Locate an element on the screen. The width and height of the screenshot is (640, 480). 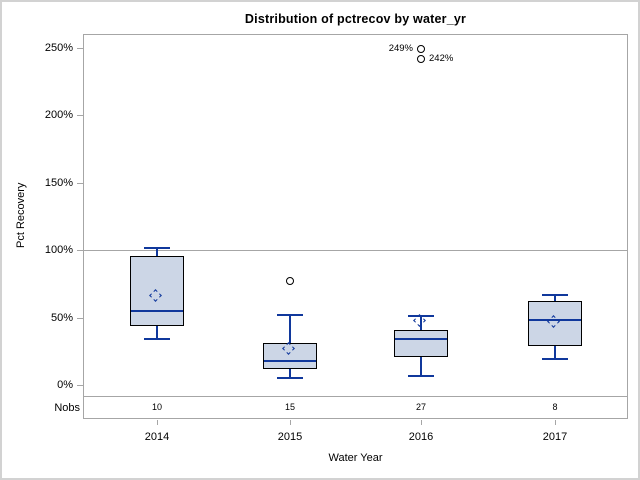
y-tick-label: 200% is located at coordinates (58, 115).